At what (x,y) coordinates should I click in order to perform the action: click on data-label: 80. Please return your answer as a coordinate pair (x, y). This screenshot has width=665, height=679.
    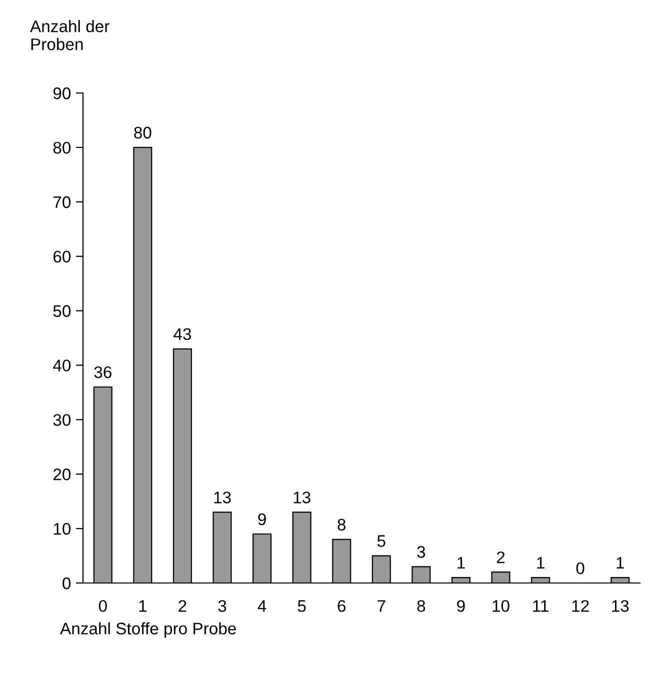
    Looking at the image, I should click on (143, 132).